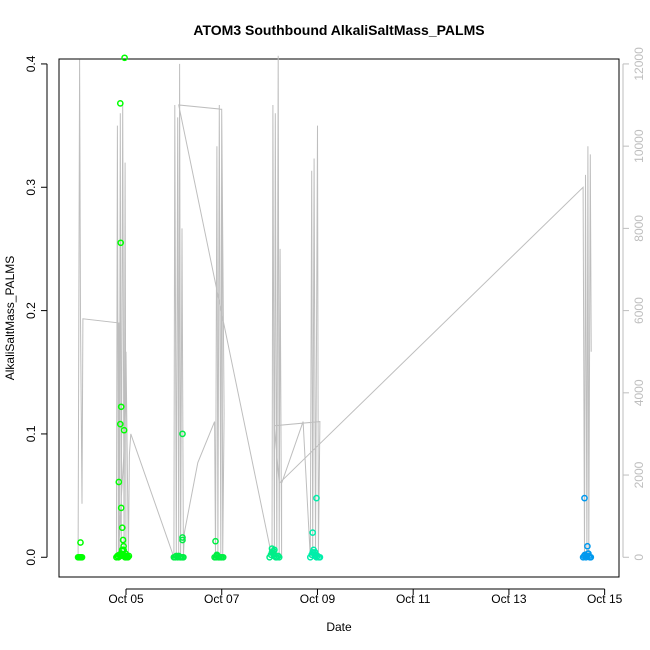  What do you see at coordinates (318, 599) in the screenshot?
I see `x-tick-label: Oct 09` at bounding box center [318, 599].